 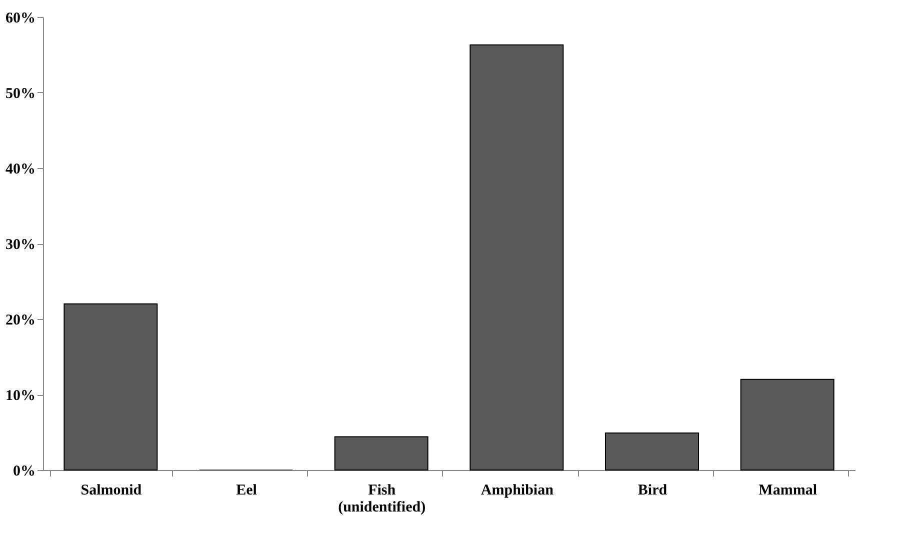 What do you see at coordinates (517, 490) in the screenshot?
I see `x-tick-label: Amphibian` at bounding box center [517, 490].